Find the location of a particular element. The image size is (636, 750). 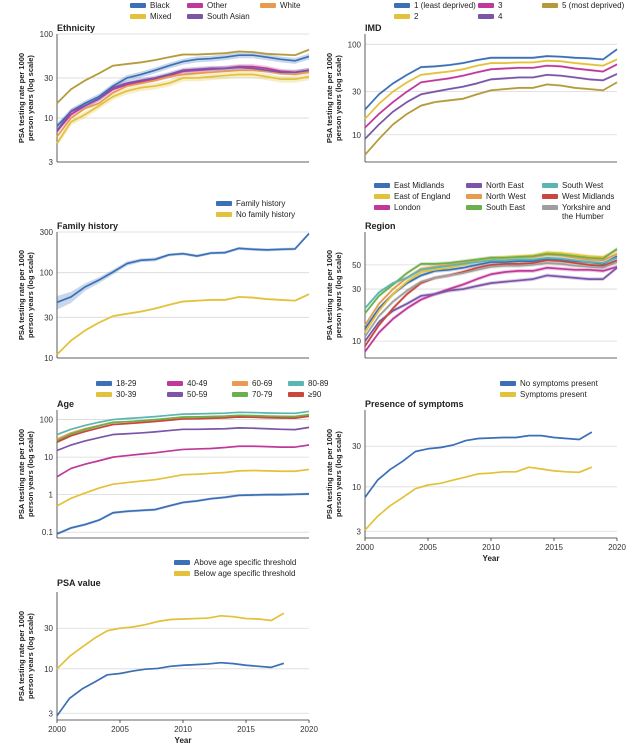

legend-item: East Midlands is located at coordinates (409, 185).